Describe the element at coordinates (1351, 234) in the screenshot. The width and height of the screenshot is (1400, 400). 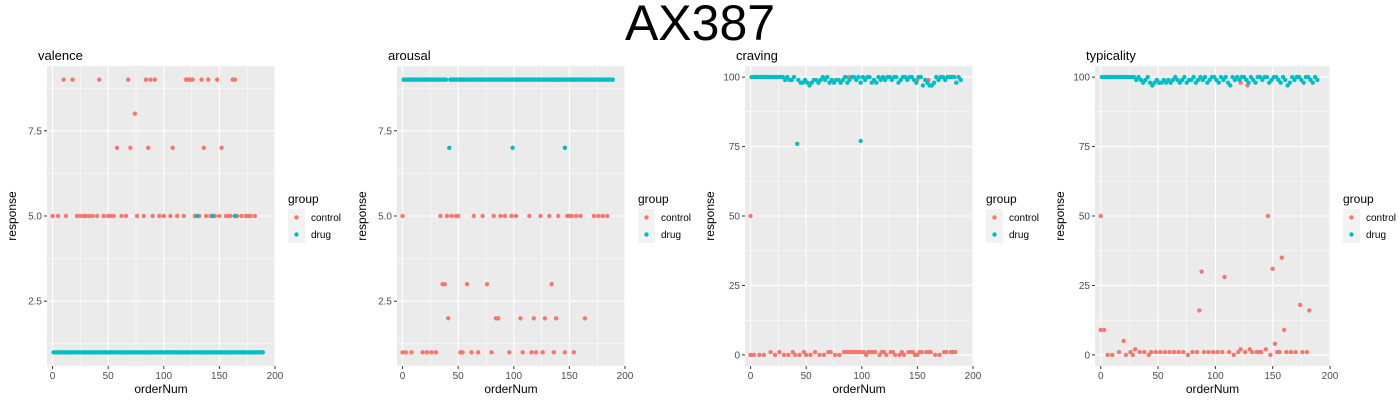
I see `legend-marker-drug` at that location.